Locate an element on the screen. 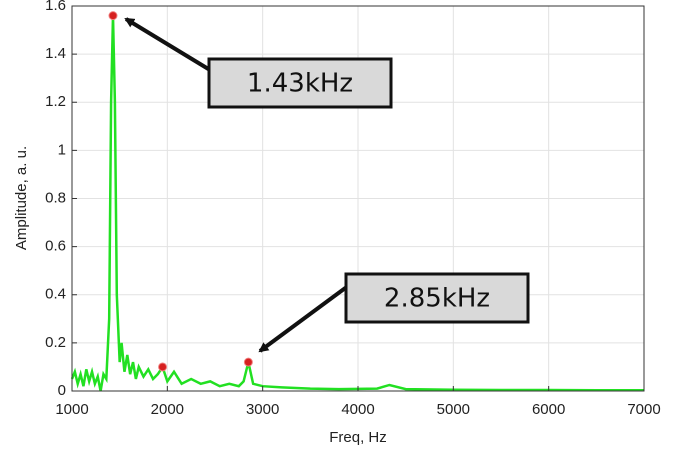  y-tick-label: 1 is located at coordinates (62, 149).